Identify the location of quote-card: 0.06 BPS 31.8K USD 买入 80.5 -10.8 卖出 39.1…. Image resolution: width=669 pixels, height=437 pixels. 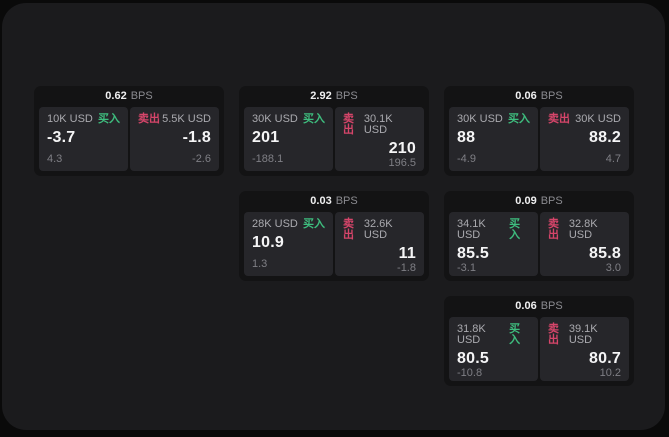
(539, 341).